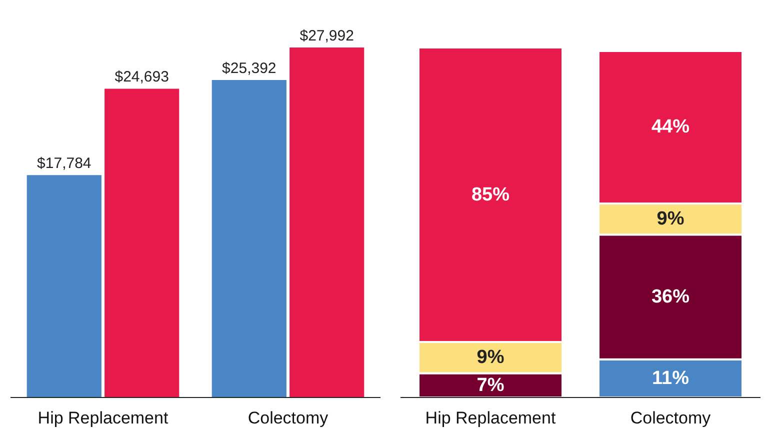  What do you see at coordinates (249, 69) in the screenshot?
I see `data-label: $25,392` at bounding box center [249, 69].